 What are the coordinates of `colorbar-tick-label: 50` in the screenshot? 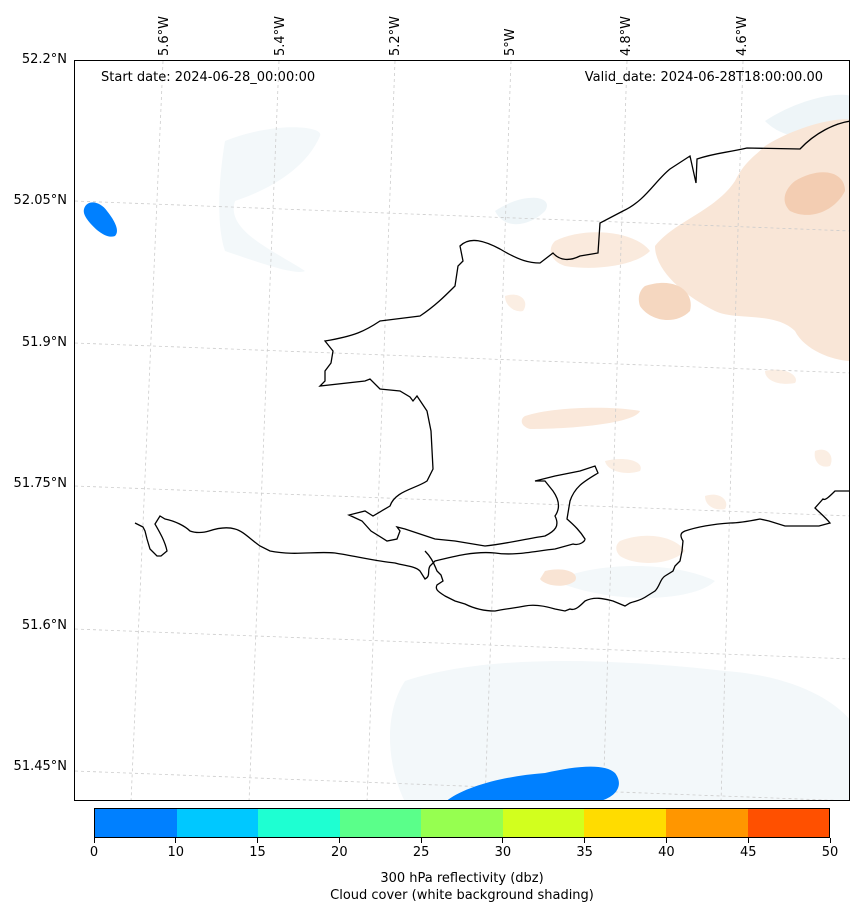 It's located at (830, 852).